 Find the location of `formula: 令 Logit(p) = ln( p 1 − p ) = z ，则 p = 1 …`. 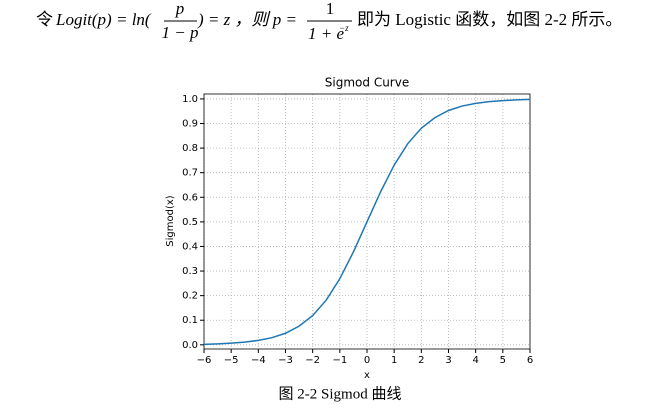

formula: 令 Logit(p) = ln( p 1 − p ) = z ，则 p = 1 … is located at coordinates (329, 21).